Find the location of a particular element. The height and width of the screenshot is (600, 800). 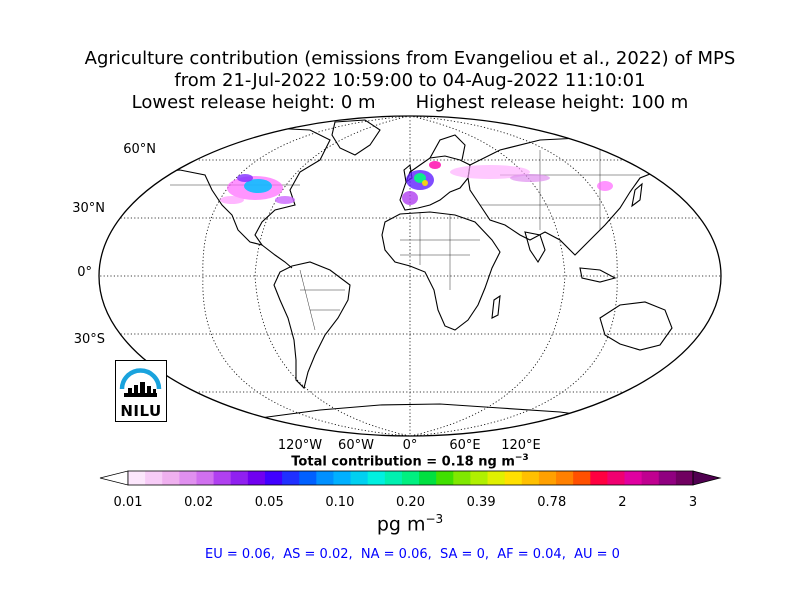

plume-asia-mid is located at coordinates (530, 178).